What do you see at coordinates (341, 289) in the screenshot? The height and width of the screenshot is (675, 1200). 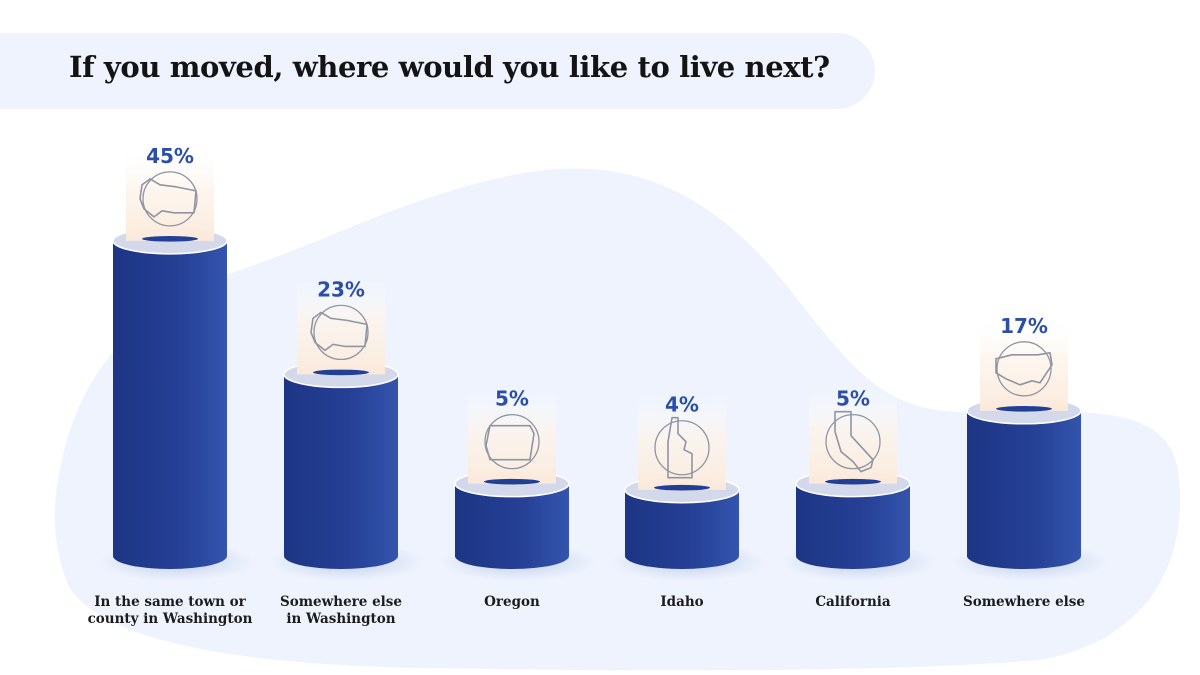 I see `value-label: 23%` at bounding box center [341, 289].